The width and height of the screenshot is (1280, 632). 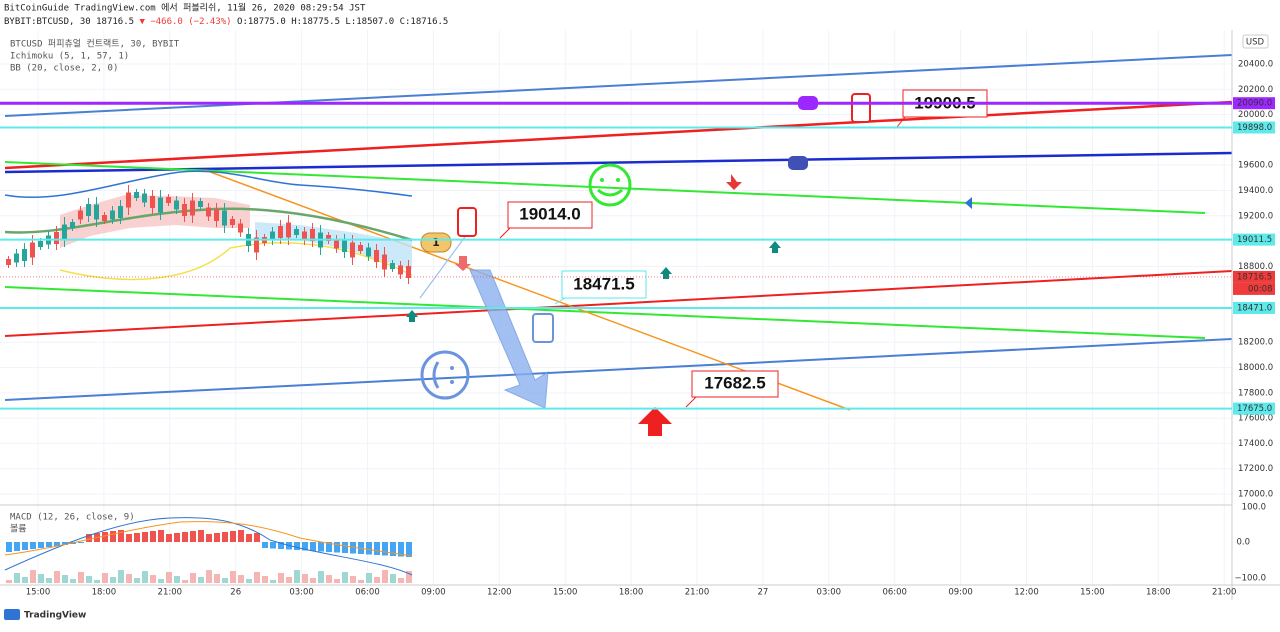 I want to click on footer: TradingView, so click(x=55, y=616).